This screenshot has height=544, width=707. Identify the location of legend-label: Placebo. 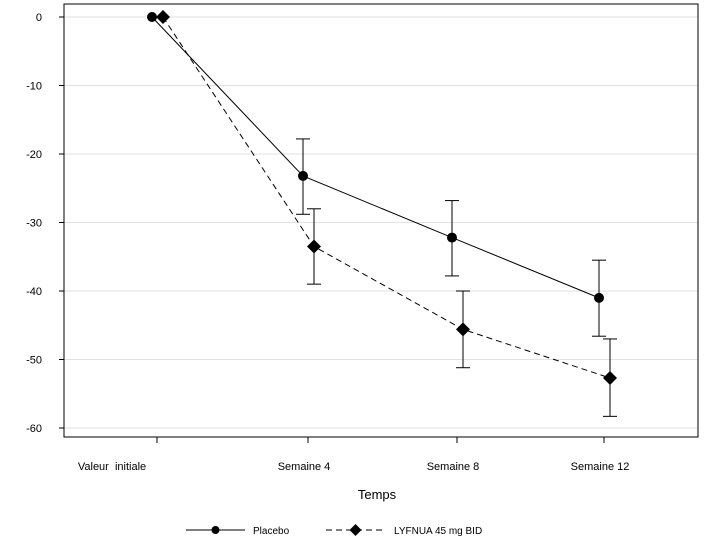
(271, 531).